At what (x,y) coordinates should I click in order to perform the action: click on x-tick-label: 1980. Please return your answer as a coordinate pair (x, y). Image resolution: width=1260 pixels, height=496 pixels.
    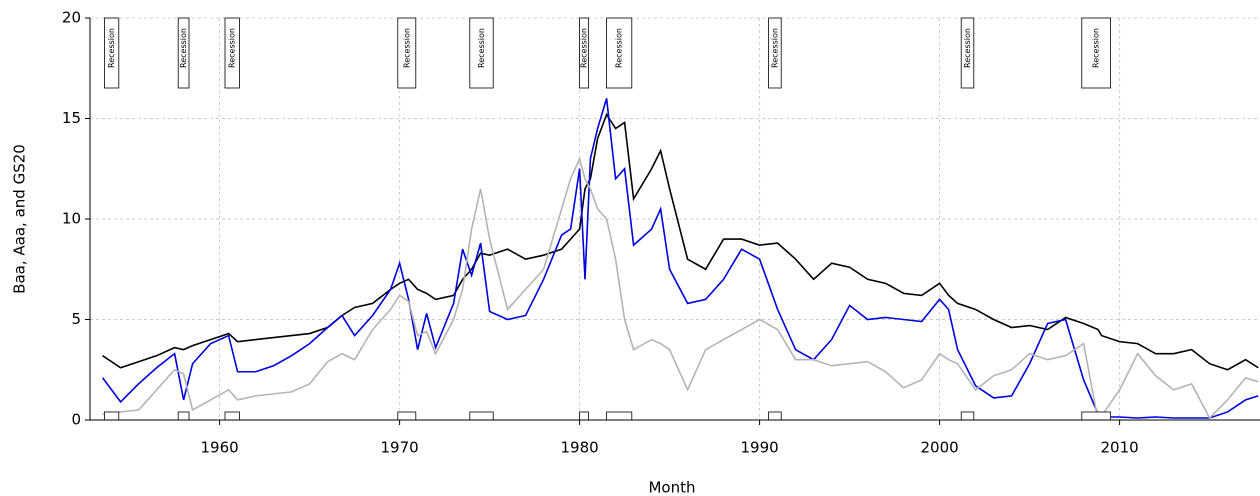
    Looking at the image, I should click on (580, 448).